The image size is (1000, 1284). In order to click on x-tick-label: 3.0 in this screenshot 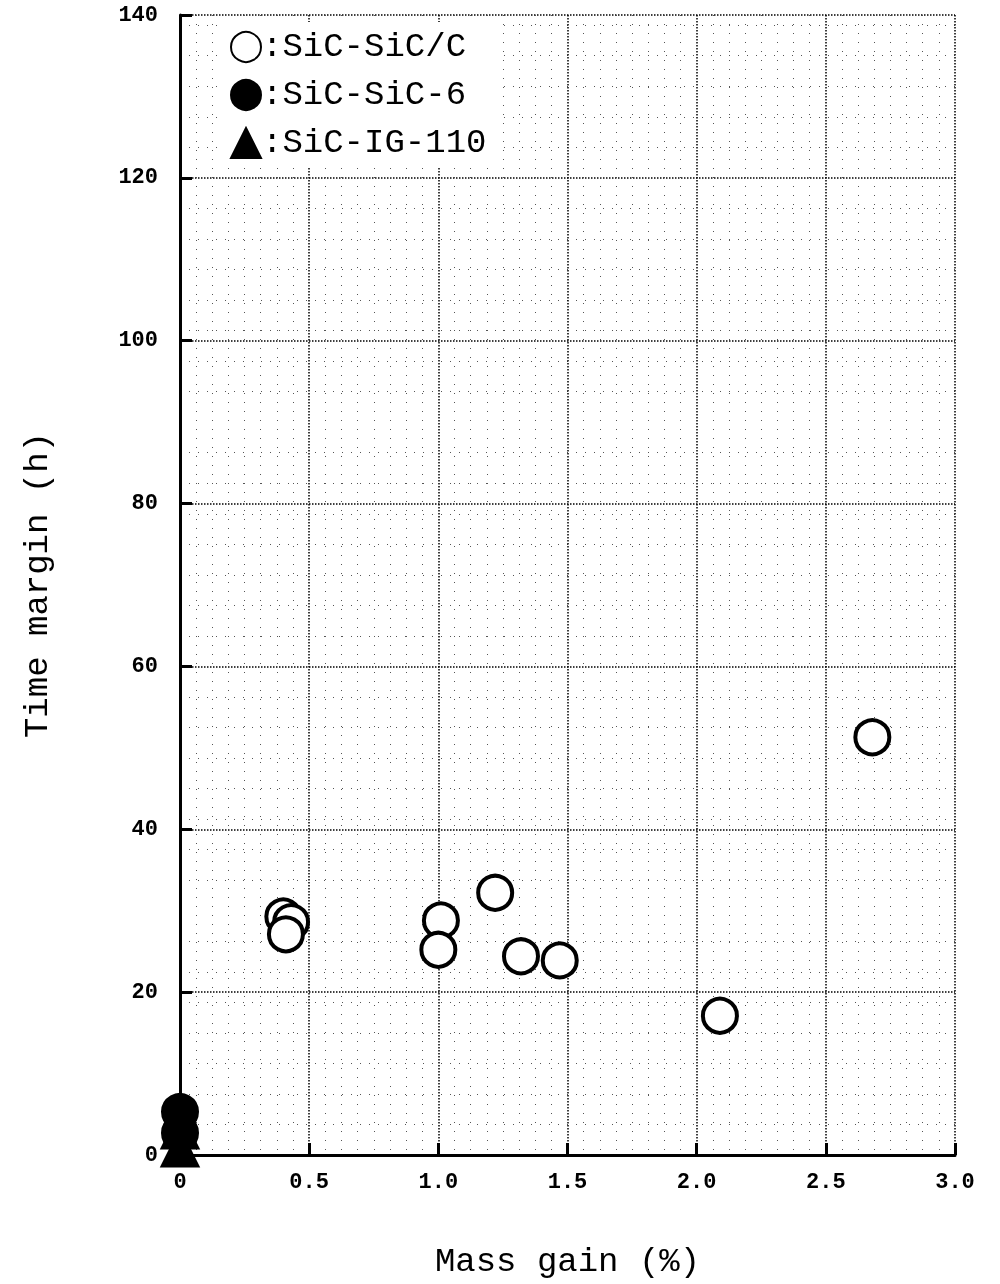, I will do `click(955, 1182)`.